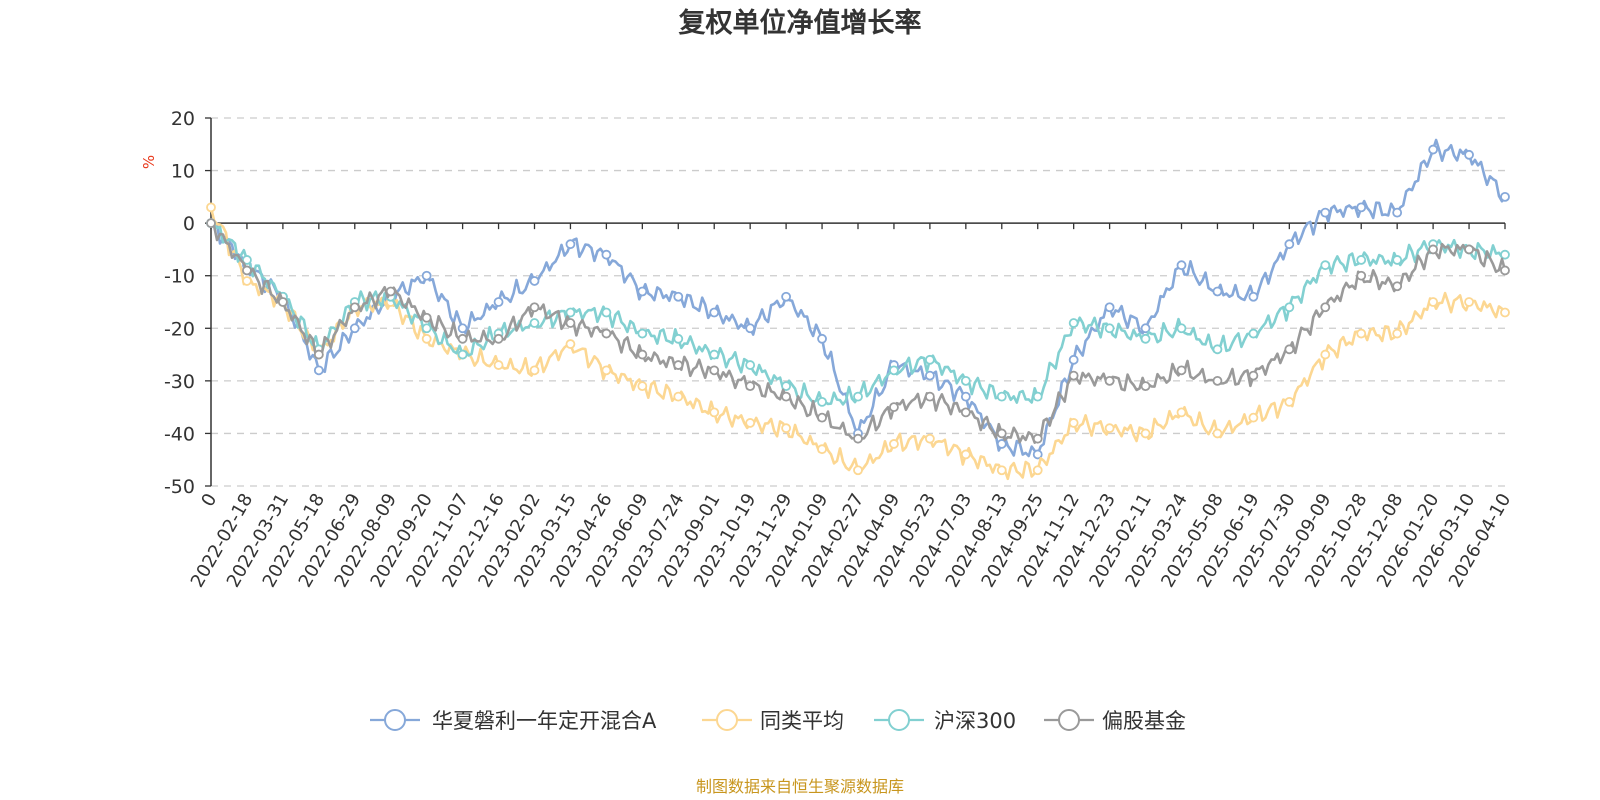  I want to click on y-tick-label: -50, so click(179, 487).